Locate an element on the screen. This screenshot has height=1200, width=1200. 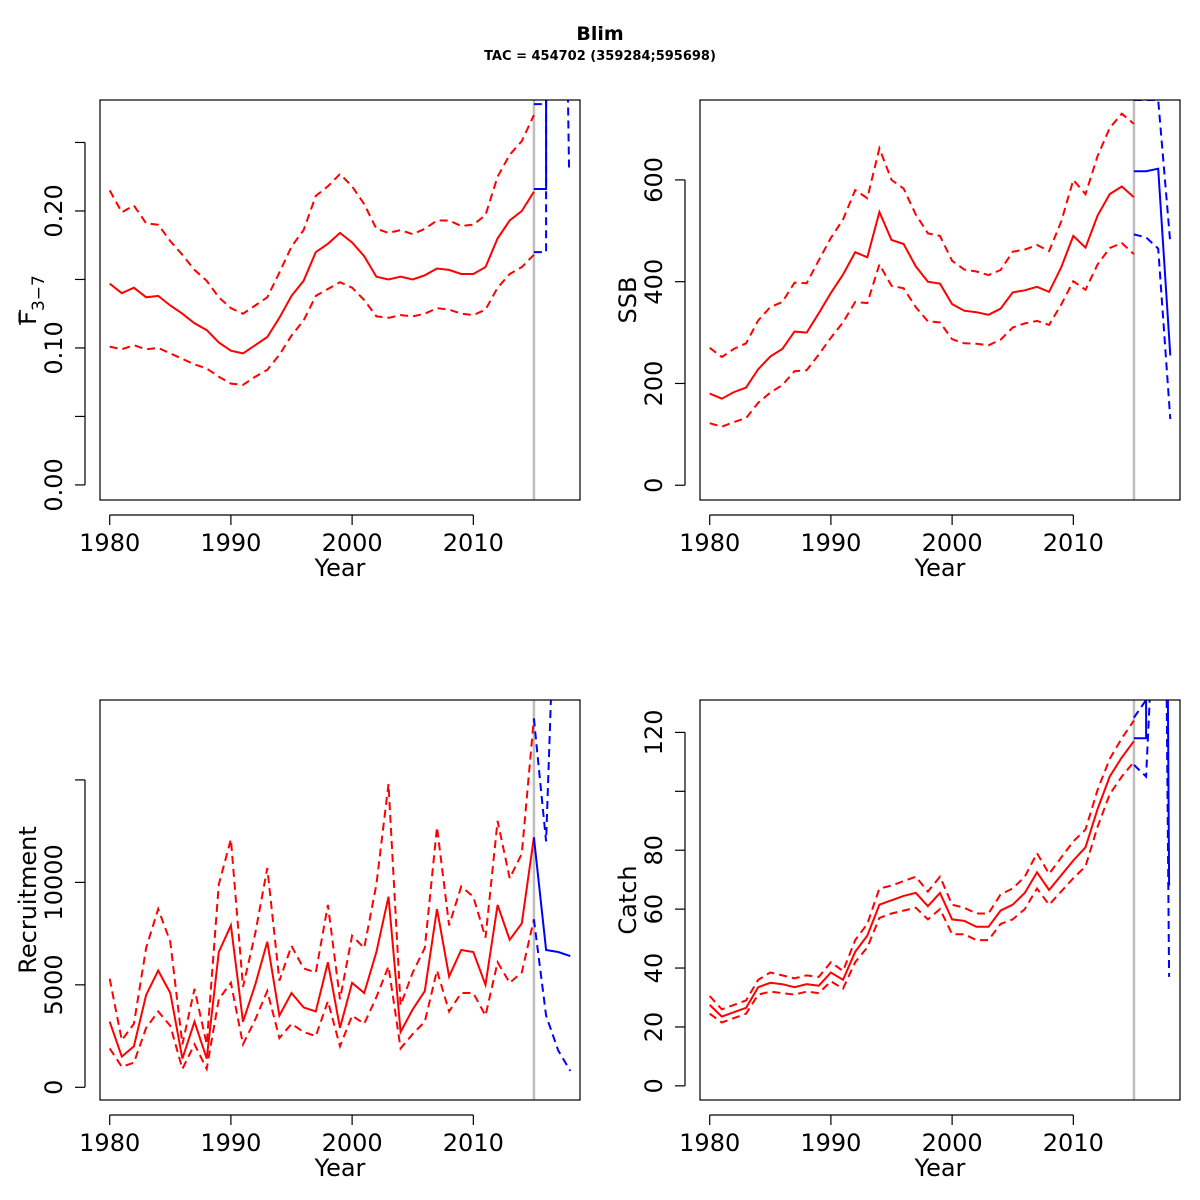
y-axis-label-subscript: 3−7 is located at coordinates (39, 293).